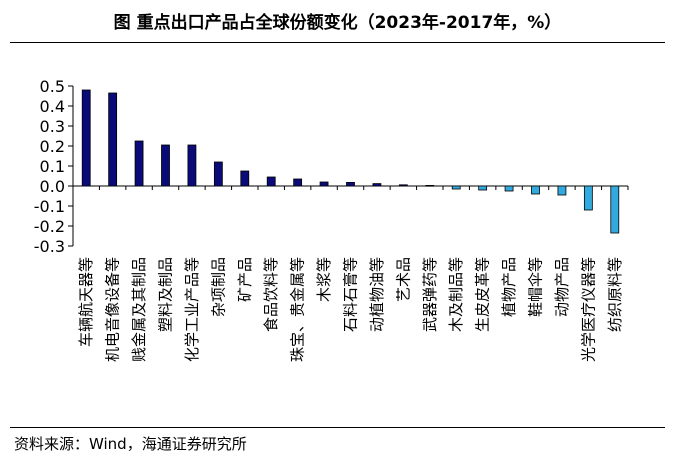 Image resolution: width=675 pixels, height=462 pixels. Describe the element at coordinates (245, 279) in the screenshot. I see `x-category-label: 矿产品` at that location.